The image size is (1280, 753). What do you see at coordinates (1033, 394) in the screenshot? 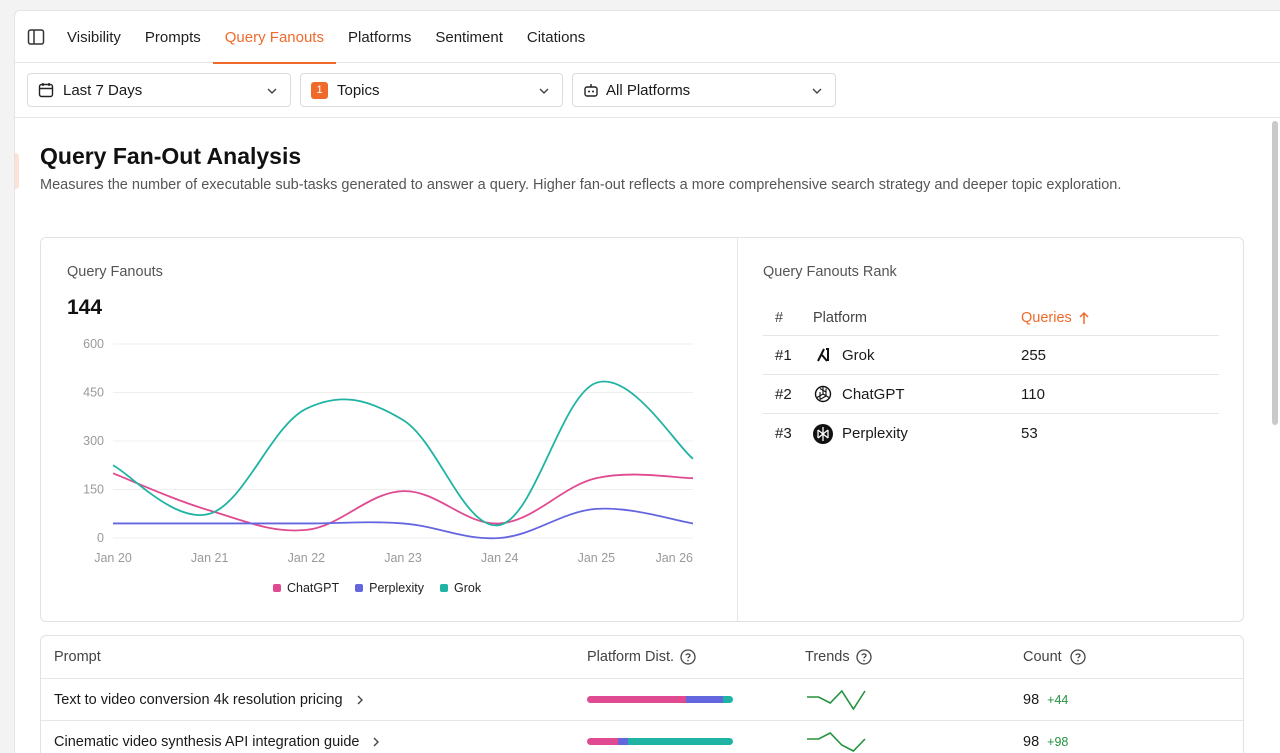
I see `queries-value: 110` at bounding box center [1033, 394].